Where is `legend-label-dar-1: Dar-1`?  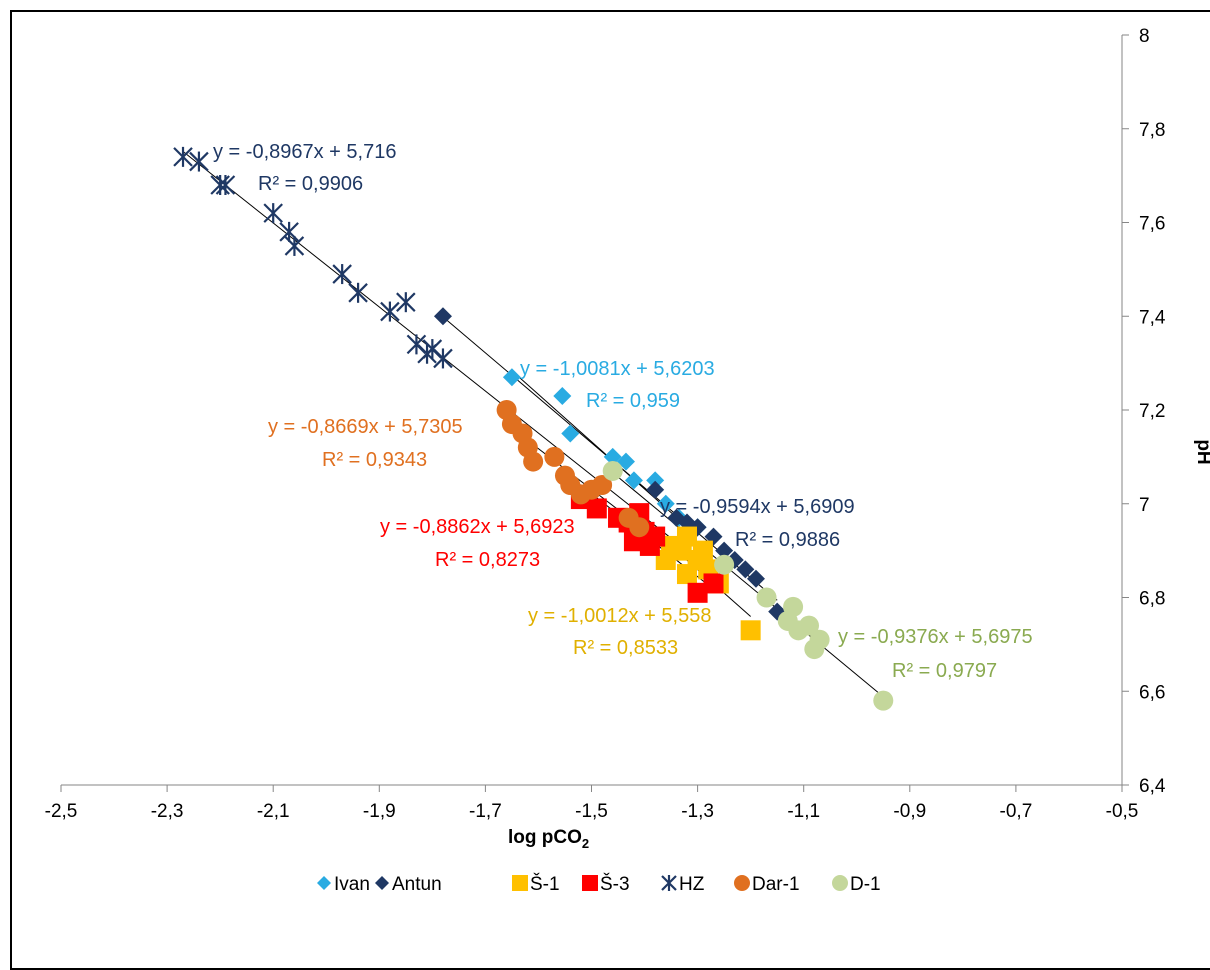
legend-label-dar-1: Dar-1 is located at coordinates (776, 884).